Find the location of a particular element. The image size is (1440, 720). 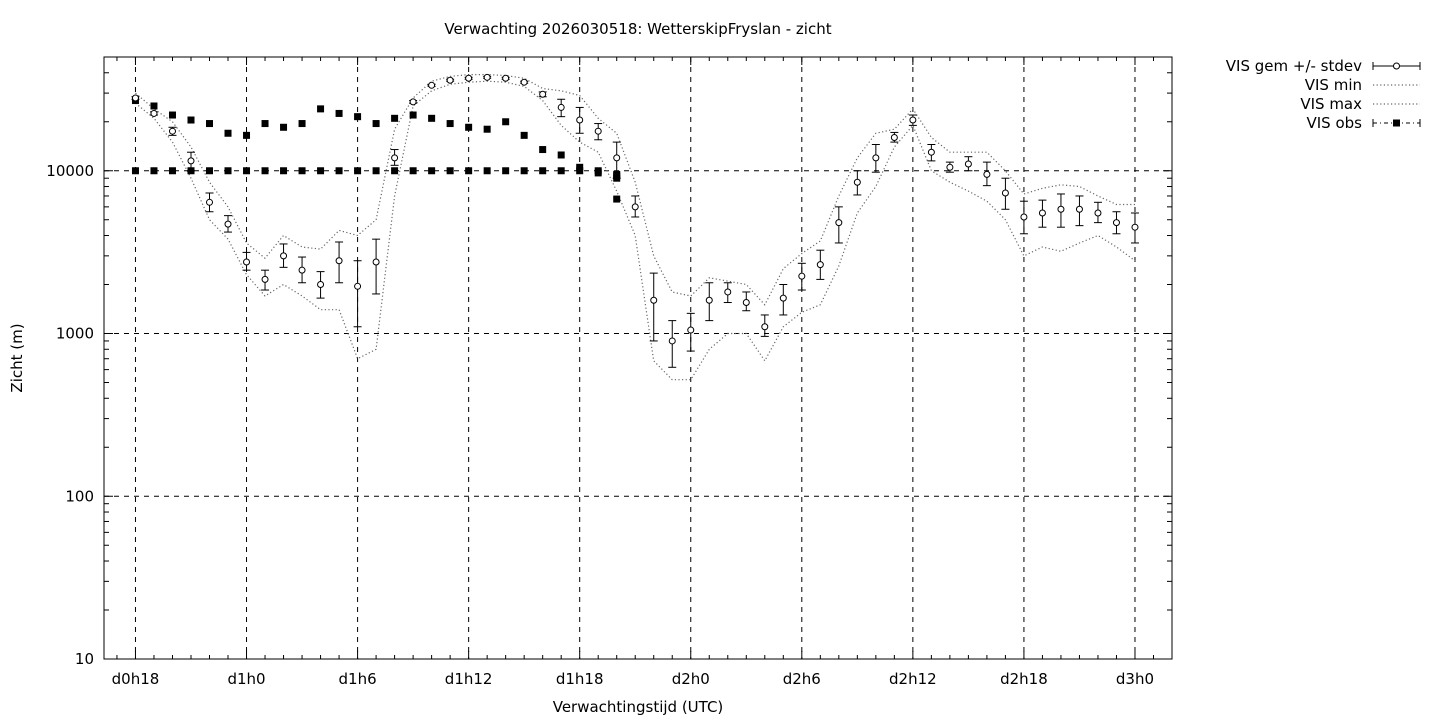

y-tick-label: 10 is located at coordinates (84, 659).